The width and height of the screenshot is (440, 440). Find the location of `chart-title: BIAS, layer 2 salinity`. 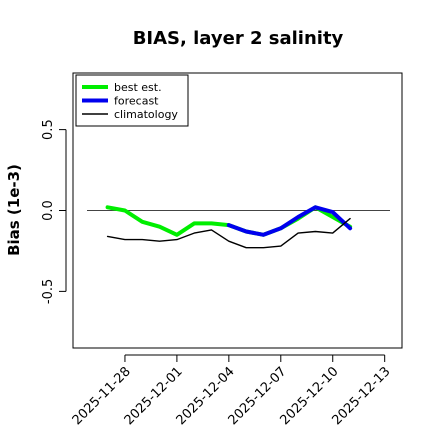

chart-title: BIAS, layer 2 salinity is located at coordinates (238, 38).